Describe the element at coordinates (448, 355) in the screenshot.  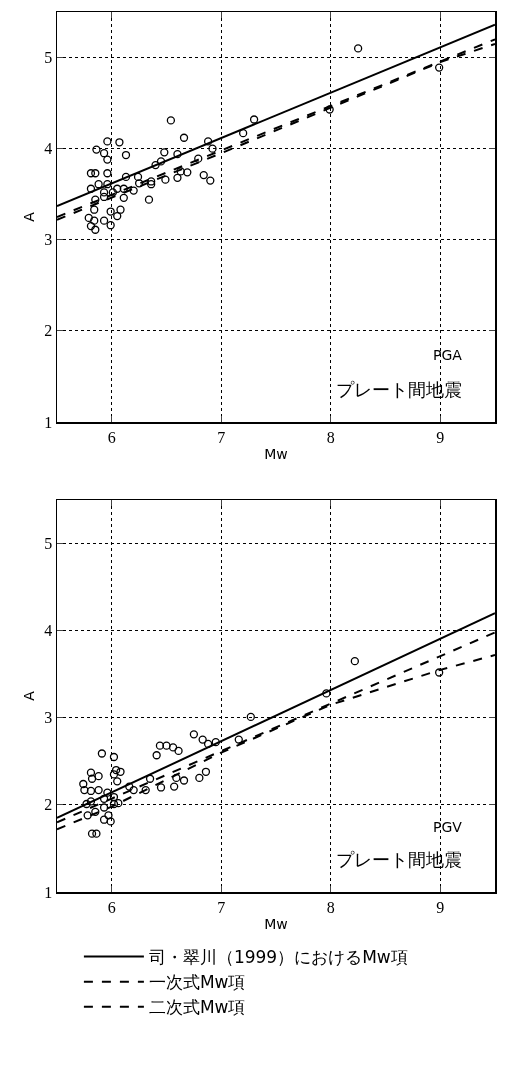
I see `annotation: PGA` at that location.